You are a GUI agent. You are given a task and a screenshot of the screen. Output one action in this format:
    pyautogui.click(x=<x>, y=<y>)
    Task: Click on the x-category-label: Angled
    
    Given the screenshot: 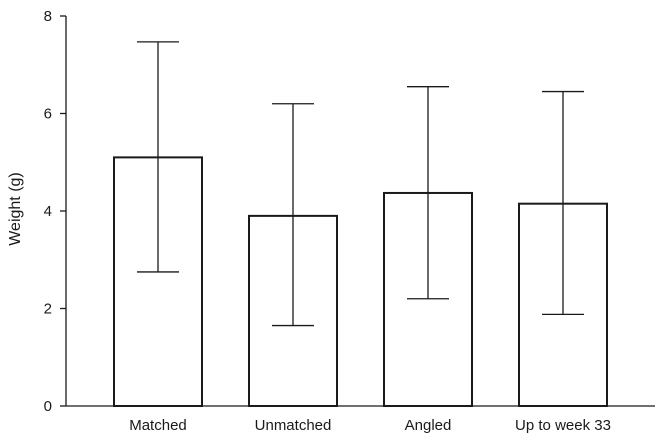 What is the action you would take?
    pyautogui.click(x=428, y=425)
    